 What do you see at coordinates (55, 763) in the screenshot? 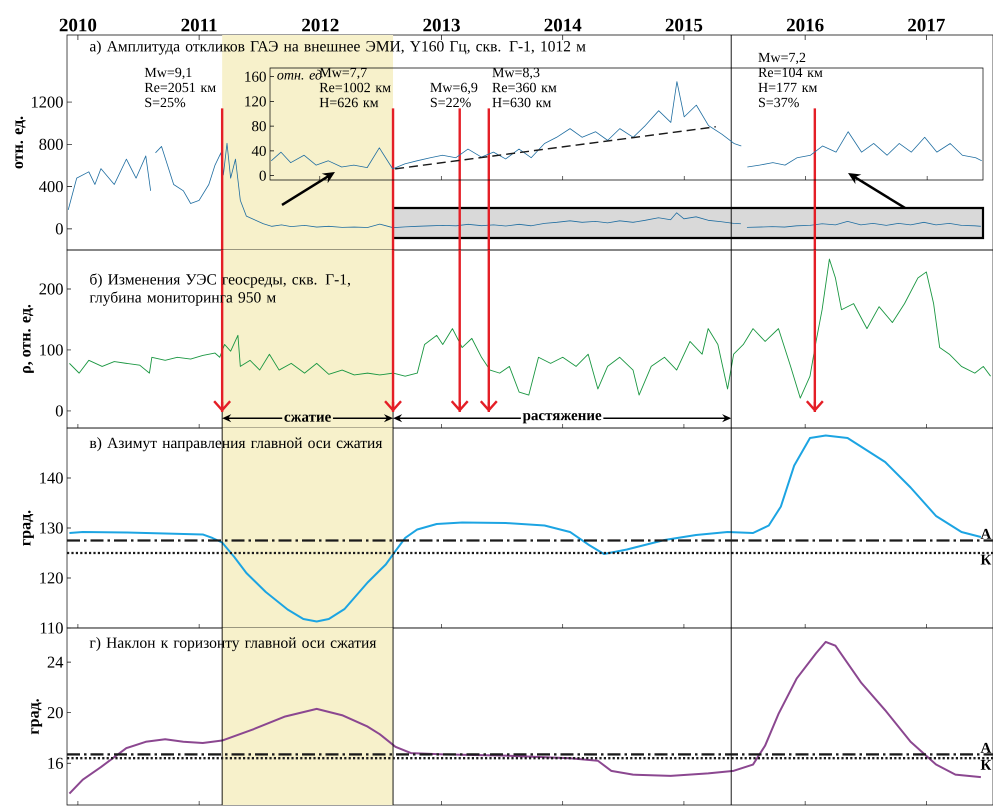
I see `y-tick-label: 16` at bounding box center [55, 763].